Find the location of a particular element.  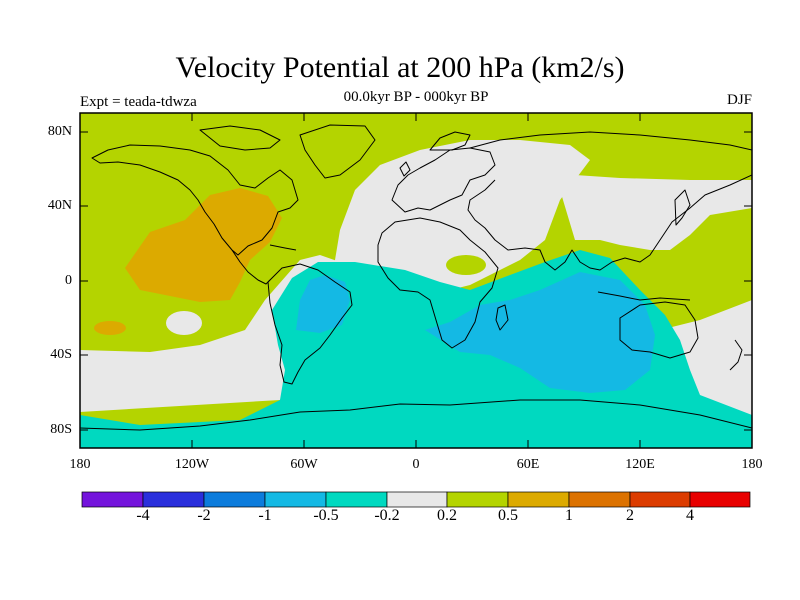

field-neutral-south-atlantic-pacific is located at coordinates (210, 333).